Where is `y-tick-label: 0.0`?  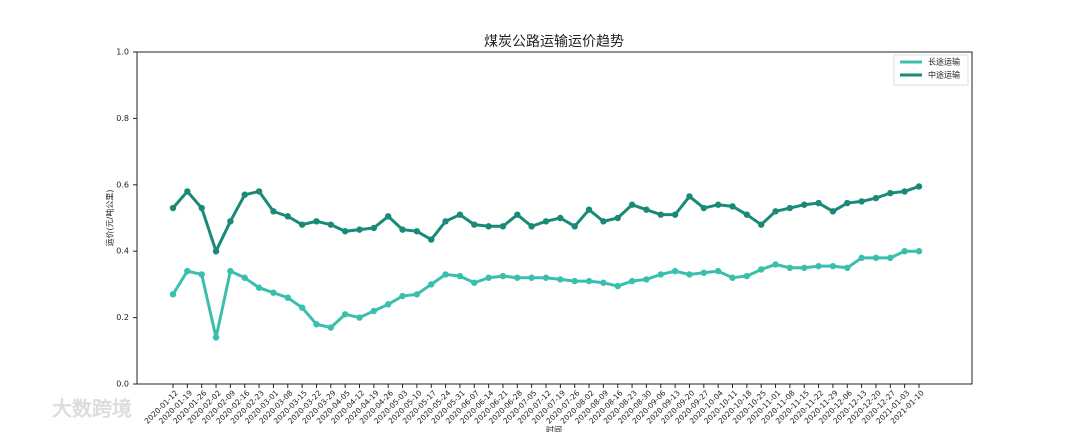
y-tick-label: 0.0 is located at coordinates (122, 384).